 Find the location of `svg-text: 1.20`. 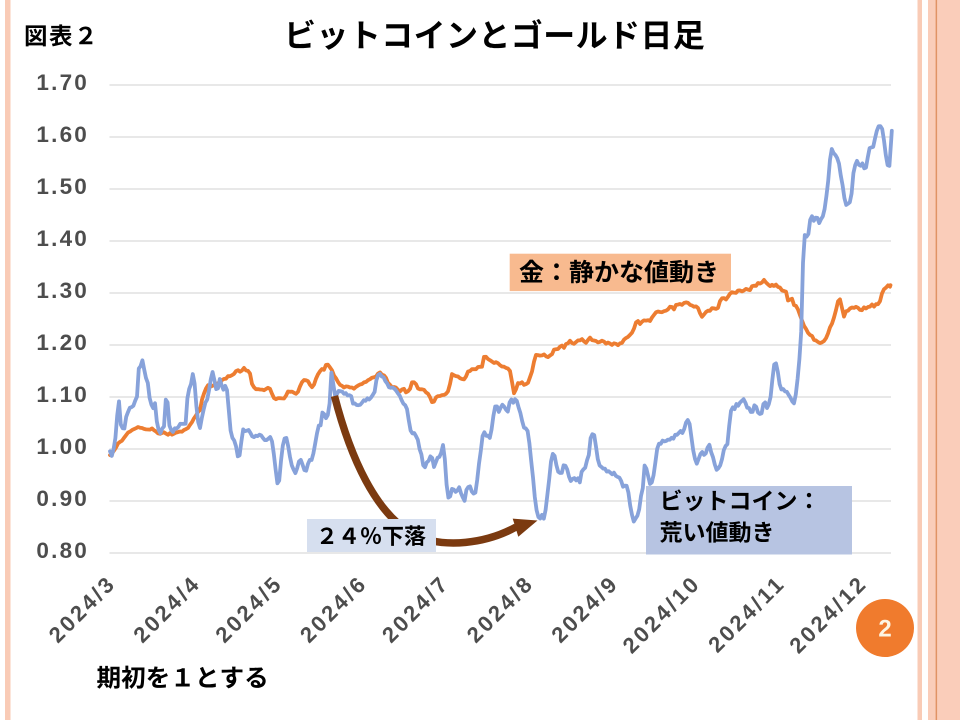

svg-text: 1.20 is located at coordinates (62, 342).